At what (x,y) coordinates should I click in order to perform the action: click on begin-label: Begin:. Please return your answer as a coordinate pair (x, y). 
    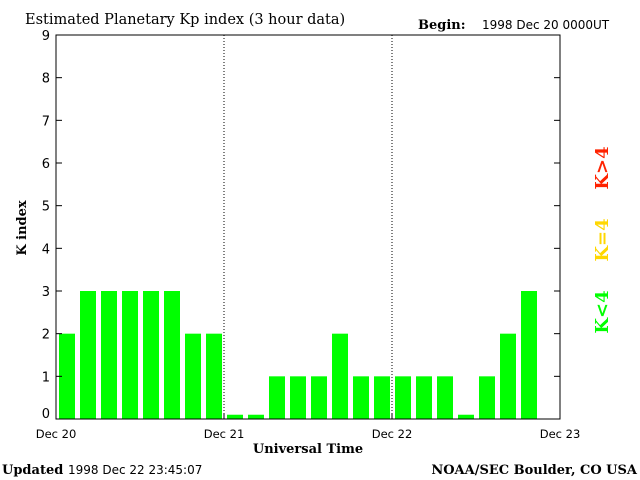
    Looking at the image, I should click on (442, 25).